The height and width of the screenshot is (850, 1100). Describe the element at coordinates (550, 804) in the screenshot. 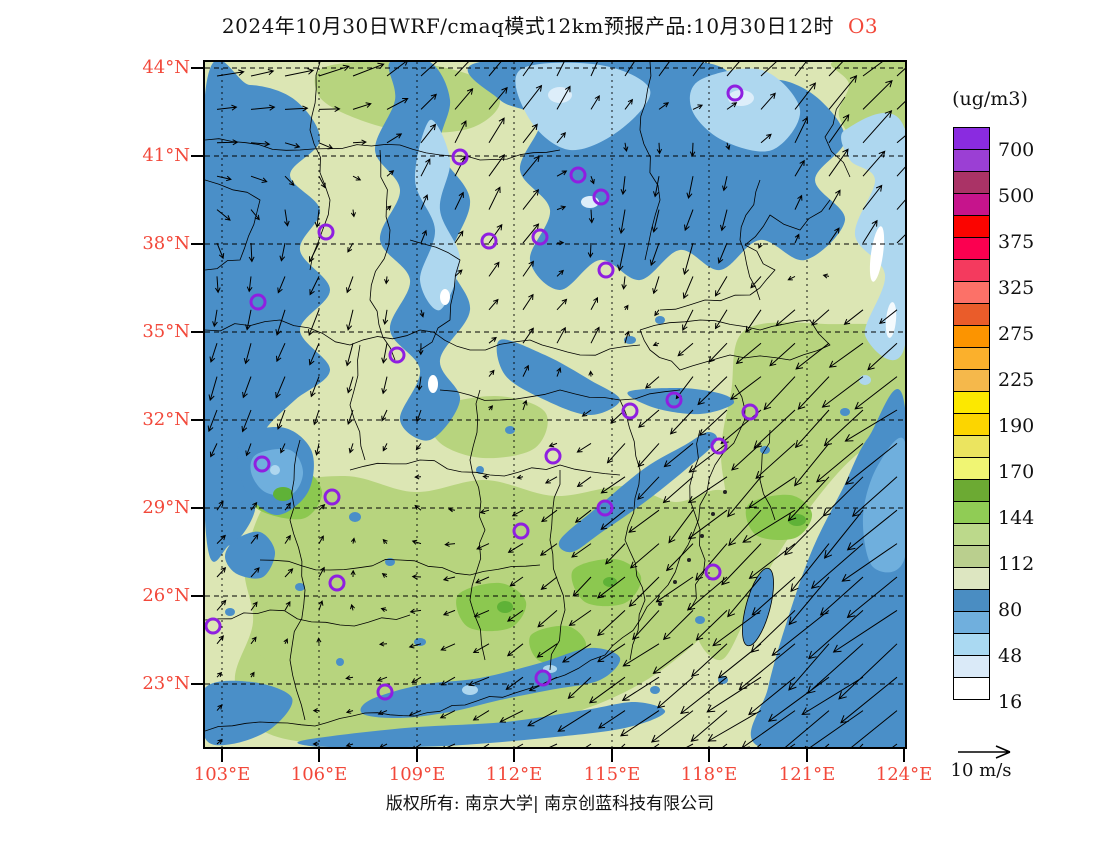

I see `copyright-text: 版权所有: 南京大学| 南京创蓝科技有限公司` at that location.